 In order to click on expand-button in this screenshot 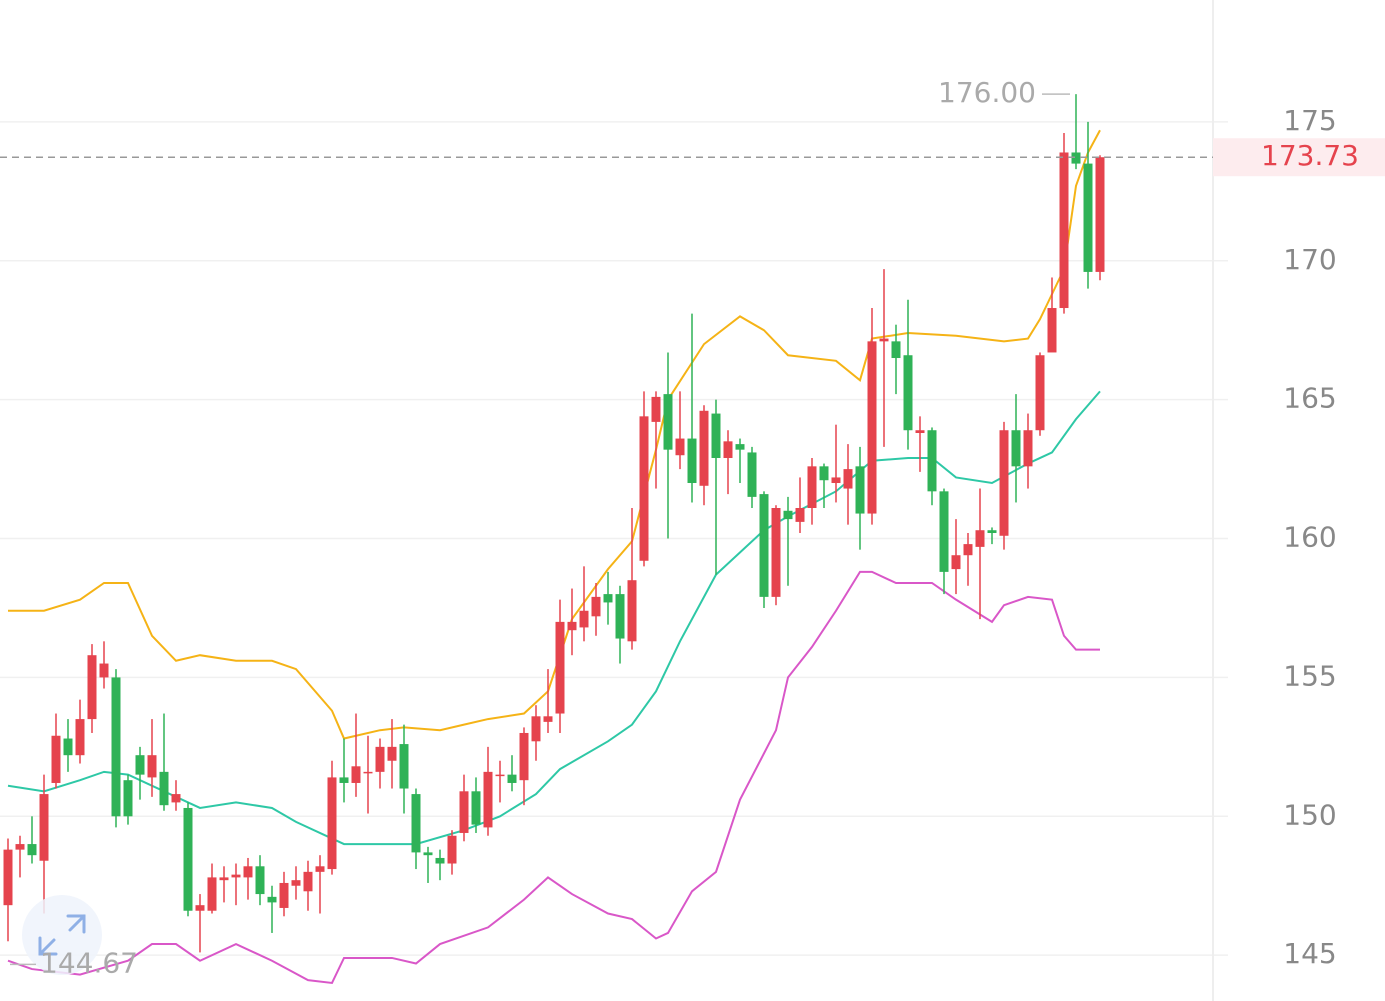, I will do `click(62, 935)`.